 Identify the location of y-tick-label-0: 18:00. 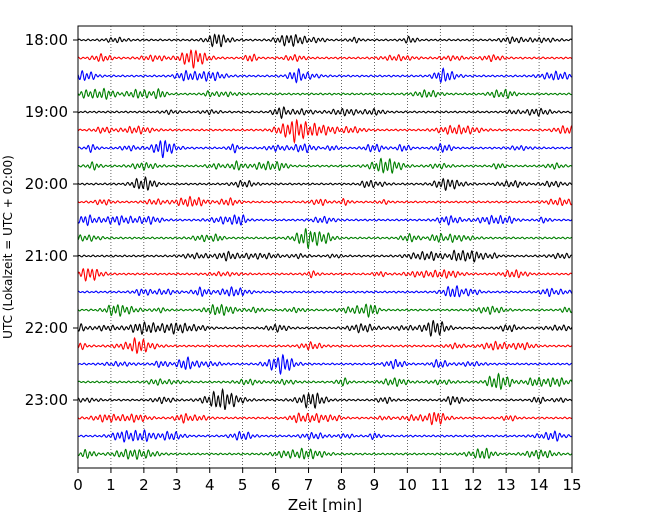
(46, 40).